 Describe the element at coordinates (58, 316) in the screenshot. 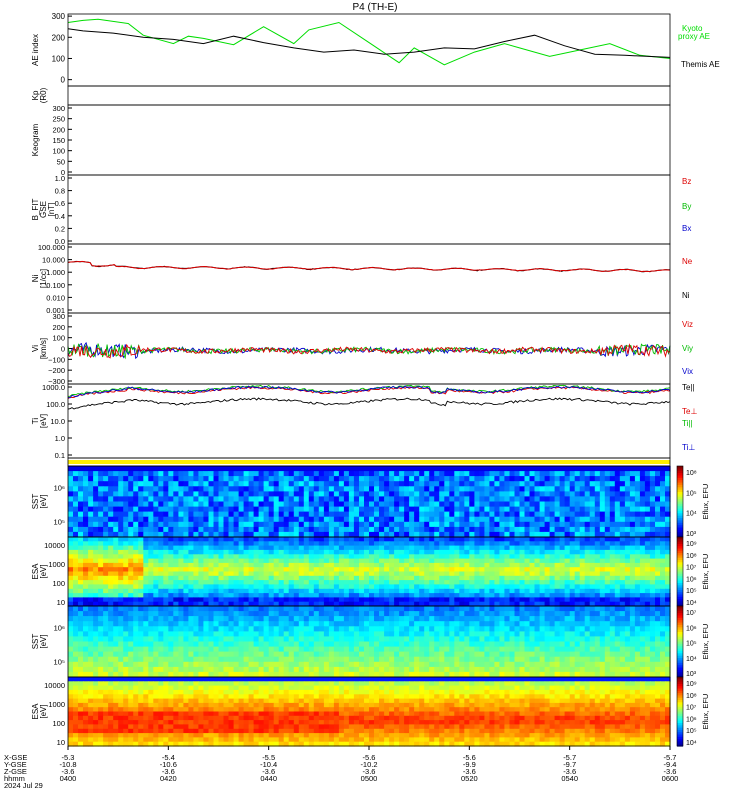

I see `vi-tick-label: 300` at that location.